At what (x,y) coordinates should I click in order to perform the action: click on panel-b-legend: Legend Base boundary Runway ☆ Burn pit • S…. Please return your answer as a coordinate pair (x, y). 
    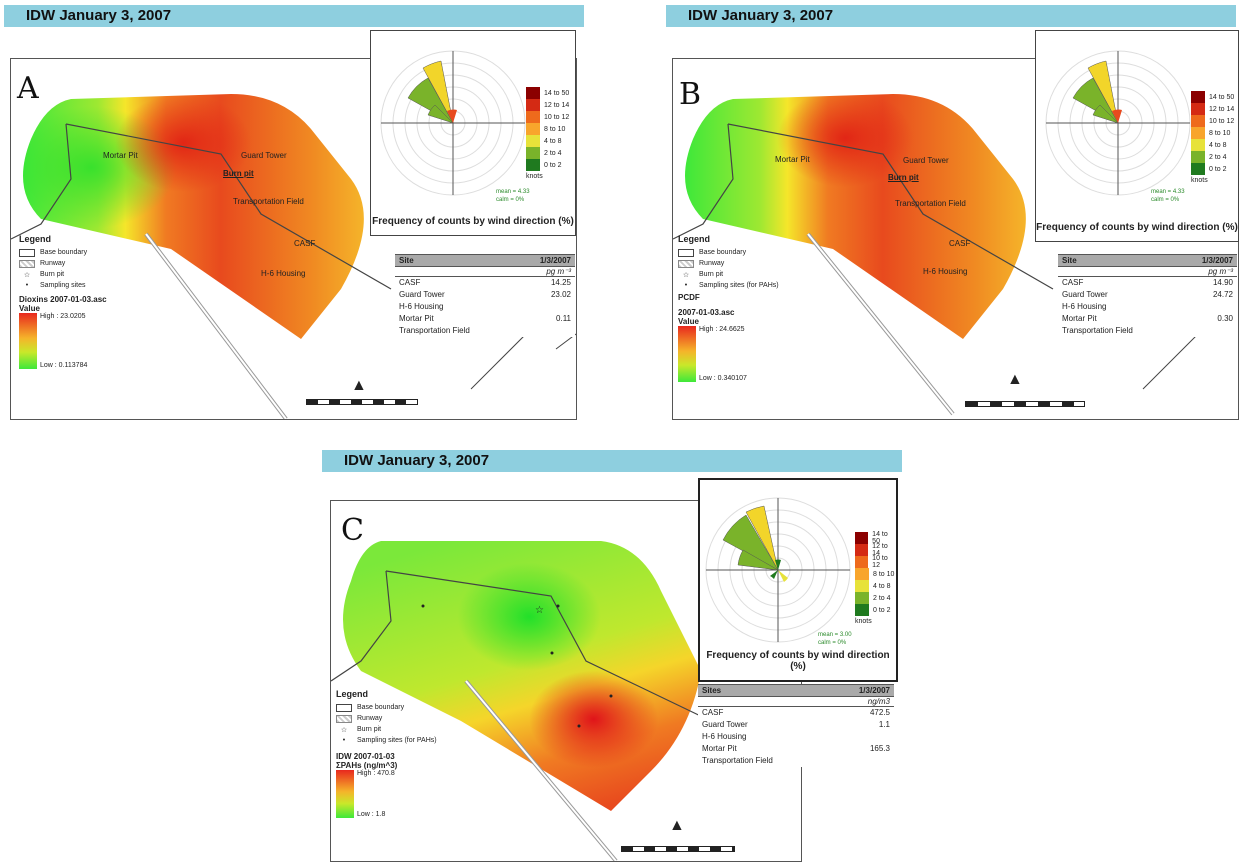
    Looking at the image, I should click on (728, 308).